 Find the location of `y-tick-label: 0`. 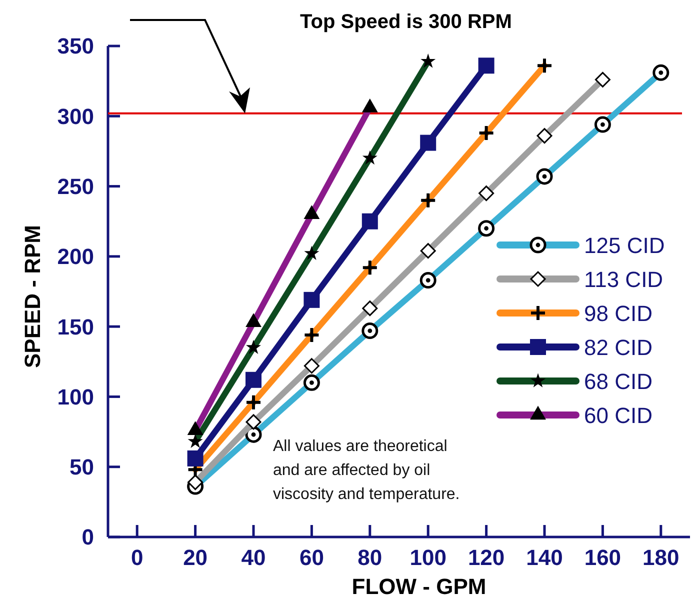

y-tick-label: 0 is located at coordinates (88, 537).